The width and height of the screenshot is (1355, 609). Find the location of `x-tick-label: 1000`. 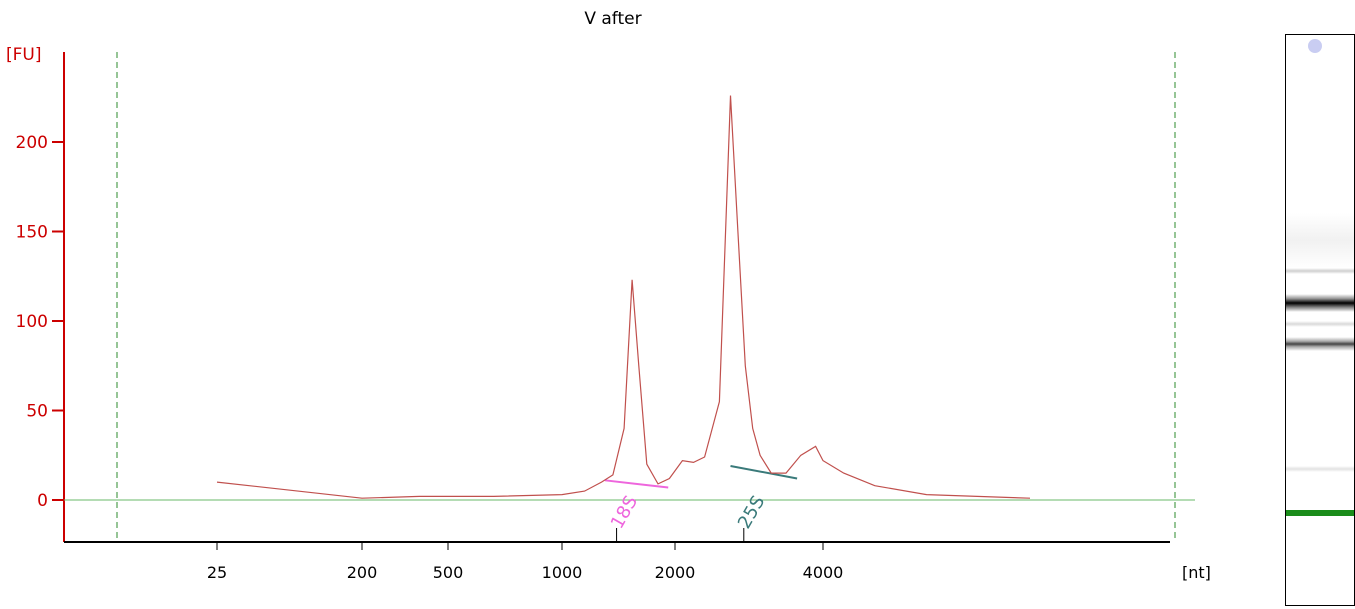

x-tick-label: 1000 is located at coordinates (562, 572).